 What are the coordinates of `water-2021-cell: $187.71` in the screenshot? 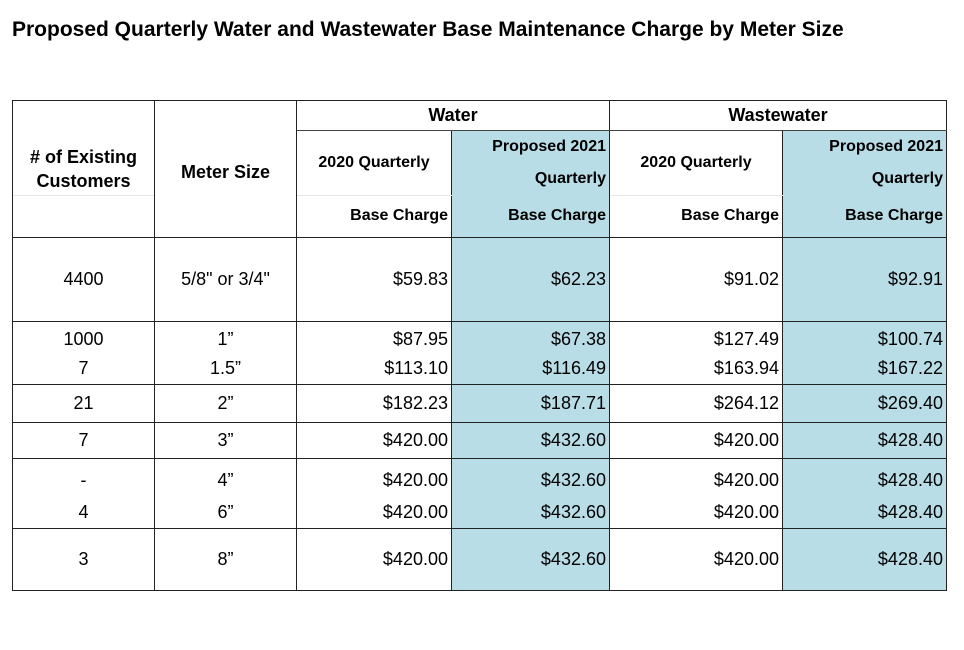 It's located at (530, 403).